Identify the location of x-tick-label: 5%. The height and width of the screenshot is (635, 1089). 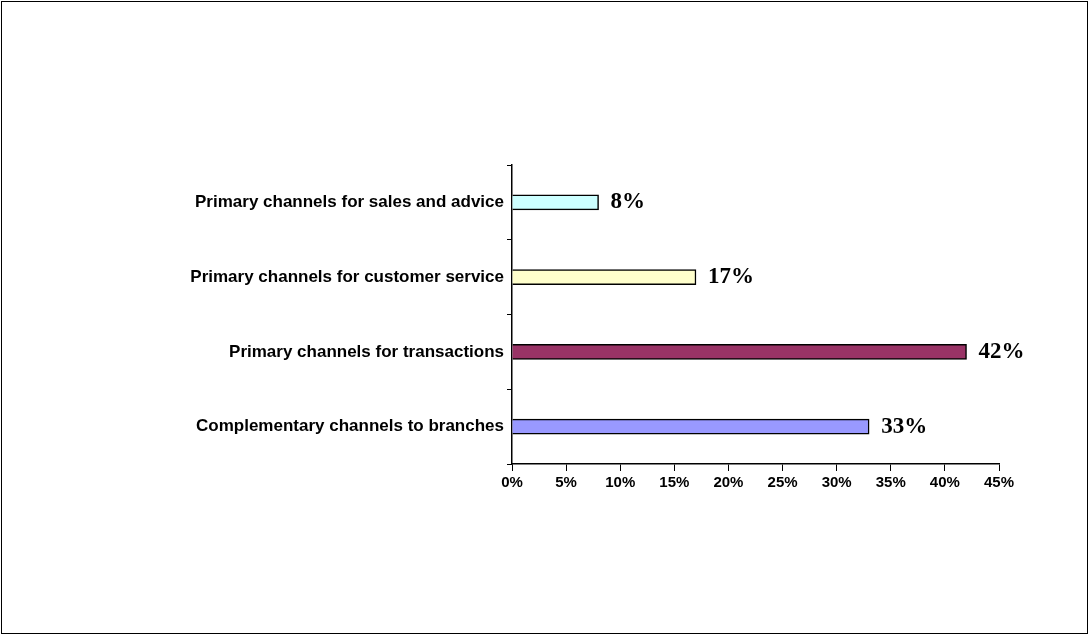
(566, 482).